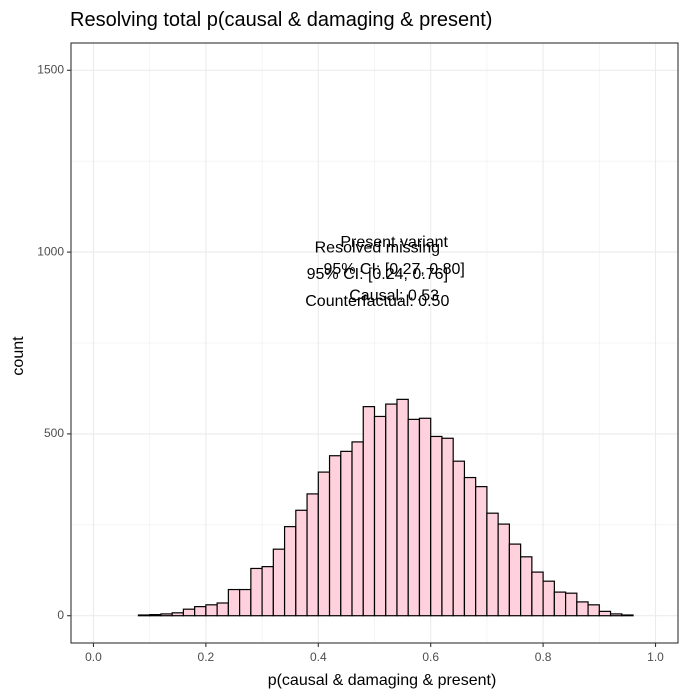  Describe the element at coordinates (393, 269) in the screenshot. I see `annotation-text: 95% CI: [0.27, 0.80]` at that location.